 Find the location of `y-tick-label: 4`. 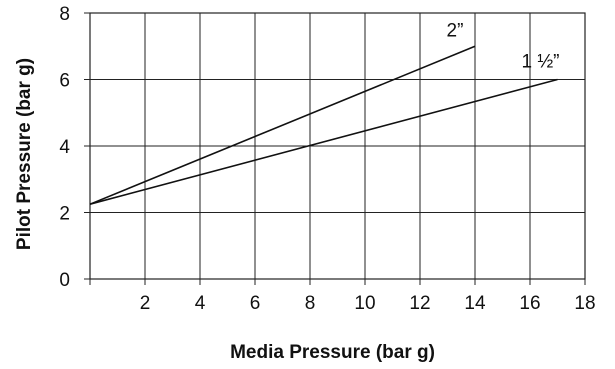

y-tick-label: 4 is located at coordinates (64, 147).